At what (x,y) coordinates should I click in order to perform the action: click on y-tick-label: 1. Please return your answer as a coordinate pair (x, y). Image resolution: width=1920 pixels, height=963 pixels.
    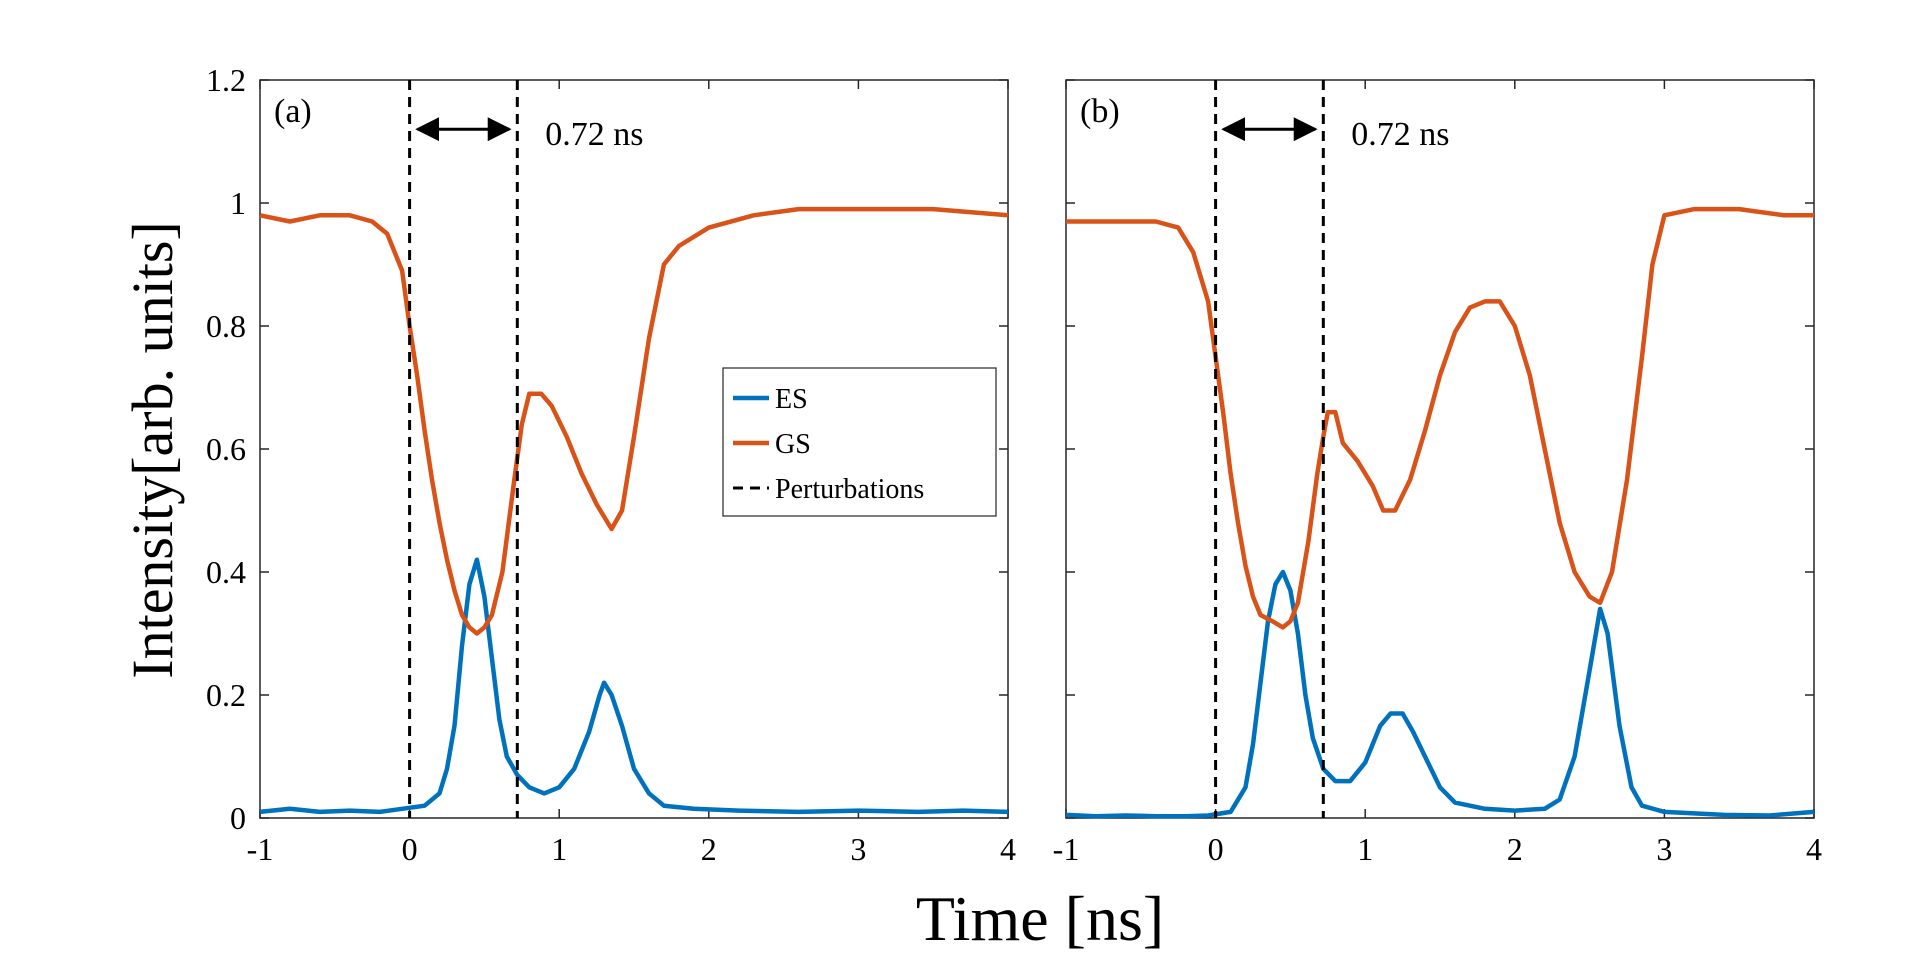
    Looking at the image, I should click on (238, 203).